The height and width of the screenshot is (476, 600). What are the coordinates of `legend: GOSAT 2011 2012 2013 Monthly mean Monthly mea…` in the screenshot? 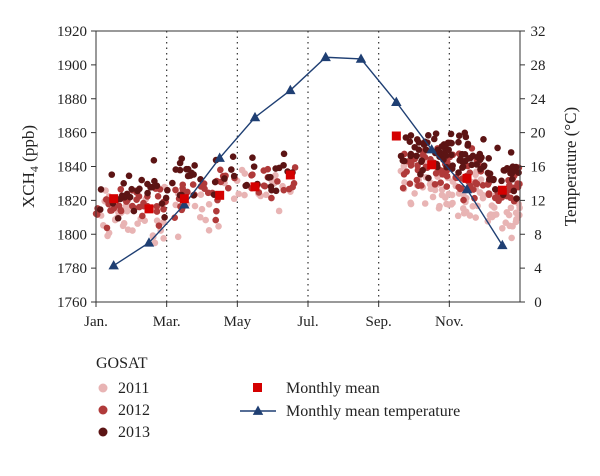 It's located at (278, 398).